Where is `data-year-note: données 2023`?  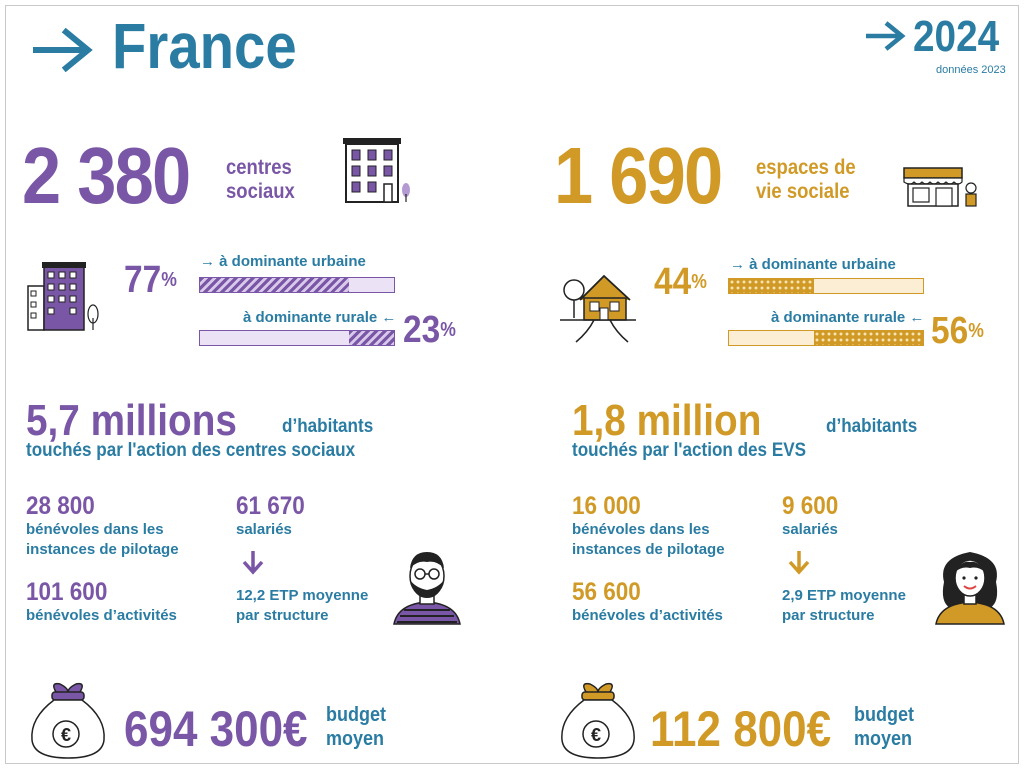
data-year-note: données 2023 is located at coordinates (971, 70).